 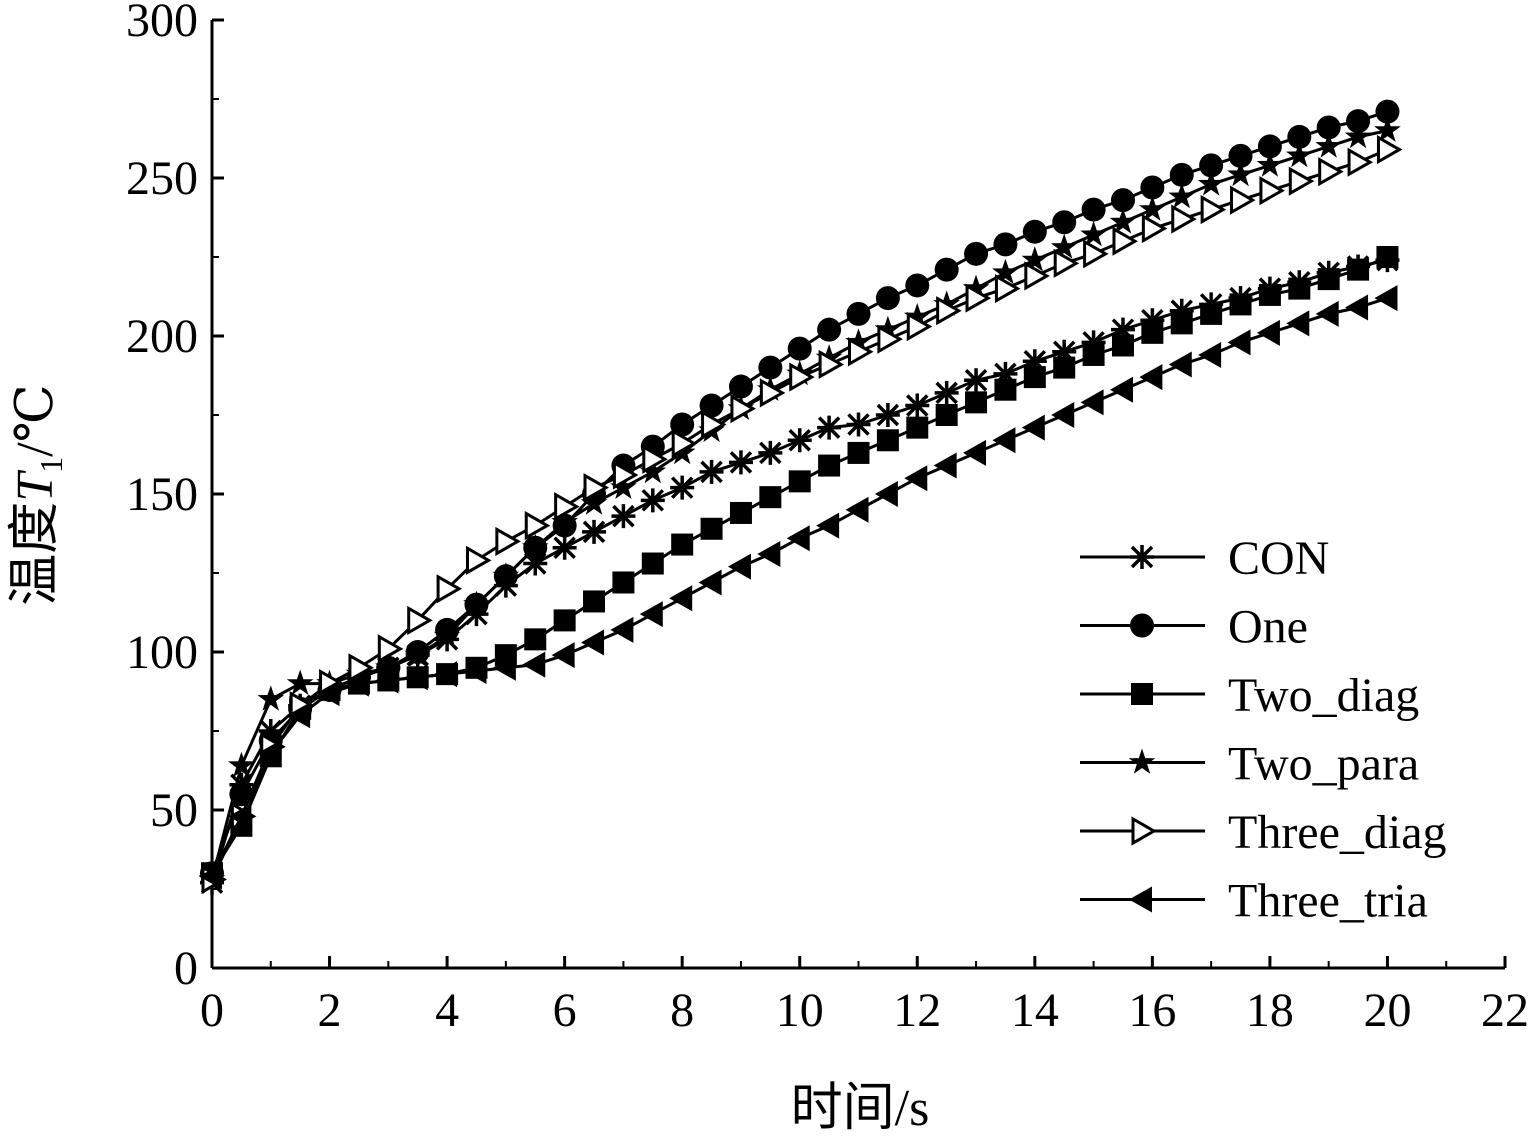 I want to click on y-axis-title-prefix: 温度, so click(x=35, y=554).